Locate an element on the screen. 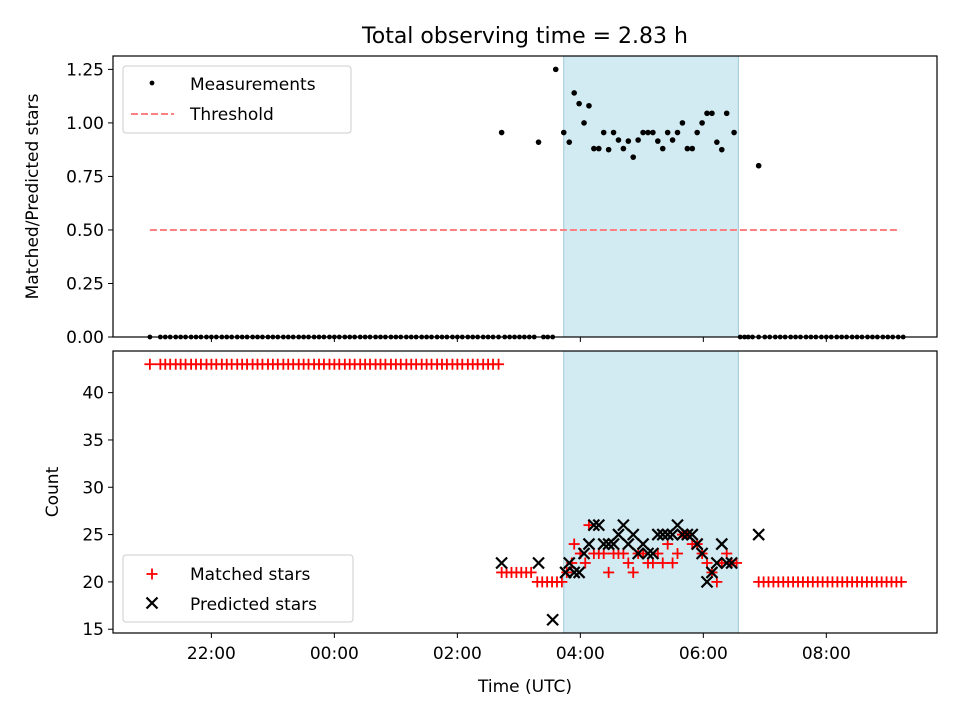 The height and width of the screenshot is (720, 960). bottom-legend: Matched stars Predicted stars is located at coordinates (238, 588).